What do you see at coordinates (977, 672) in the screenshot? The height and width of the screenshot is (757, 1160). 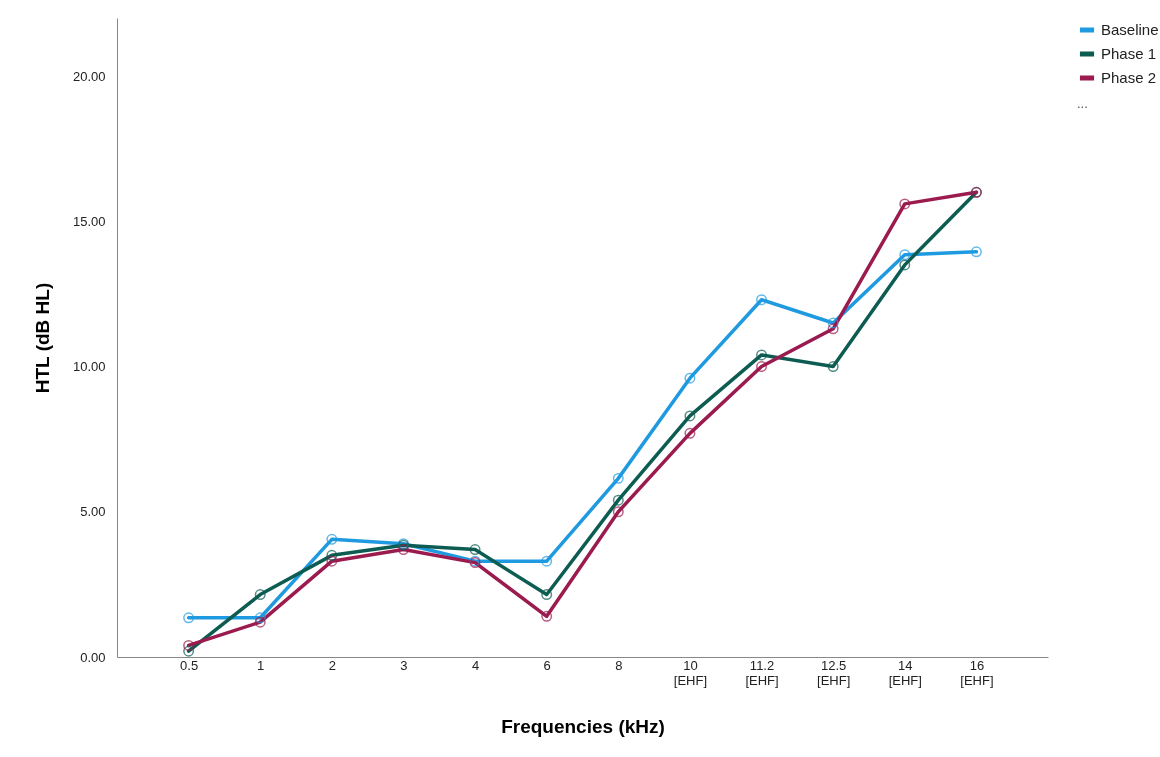 I see `x-tick-label: 16 [EHF]` at bounding box center [977, 672].